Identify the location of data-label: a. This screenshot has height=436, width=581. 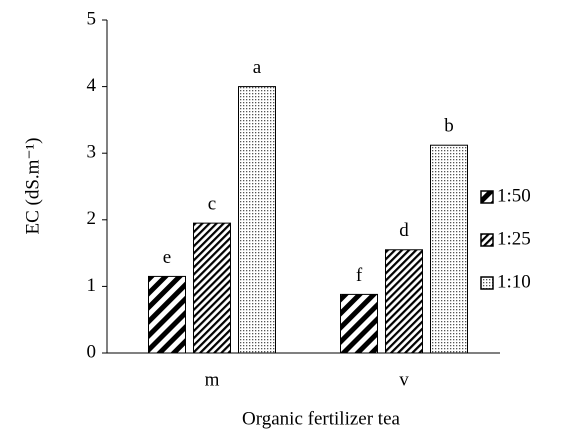
(257, 67).